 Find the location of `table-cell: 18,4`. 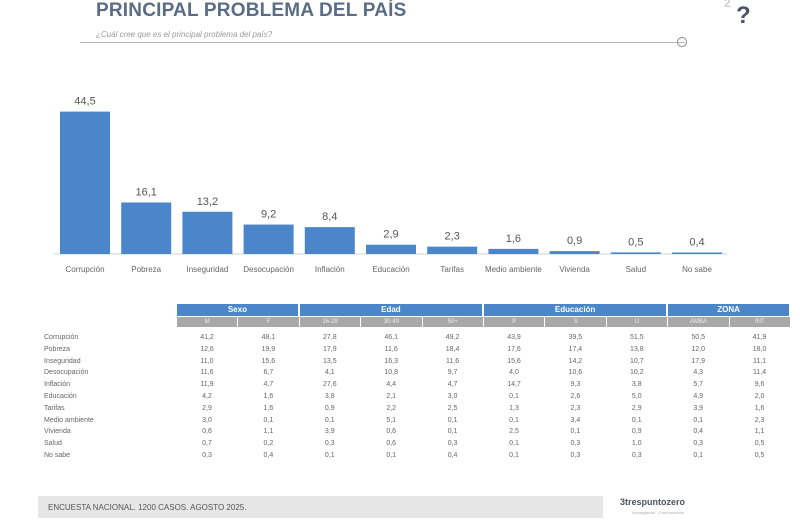

table-cell: 18,4 is located at coordinates (452, 349).